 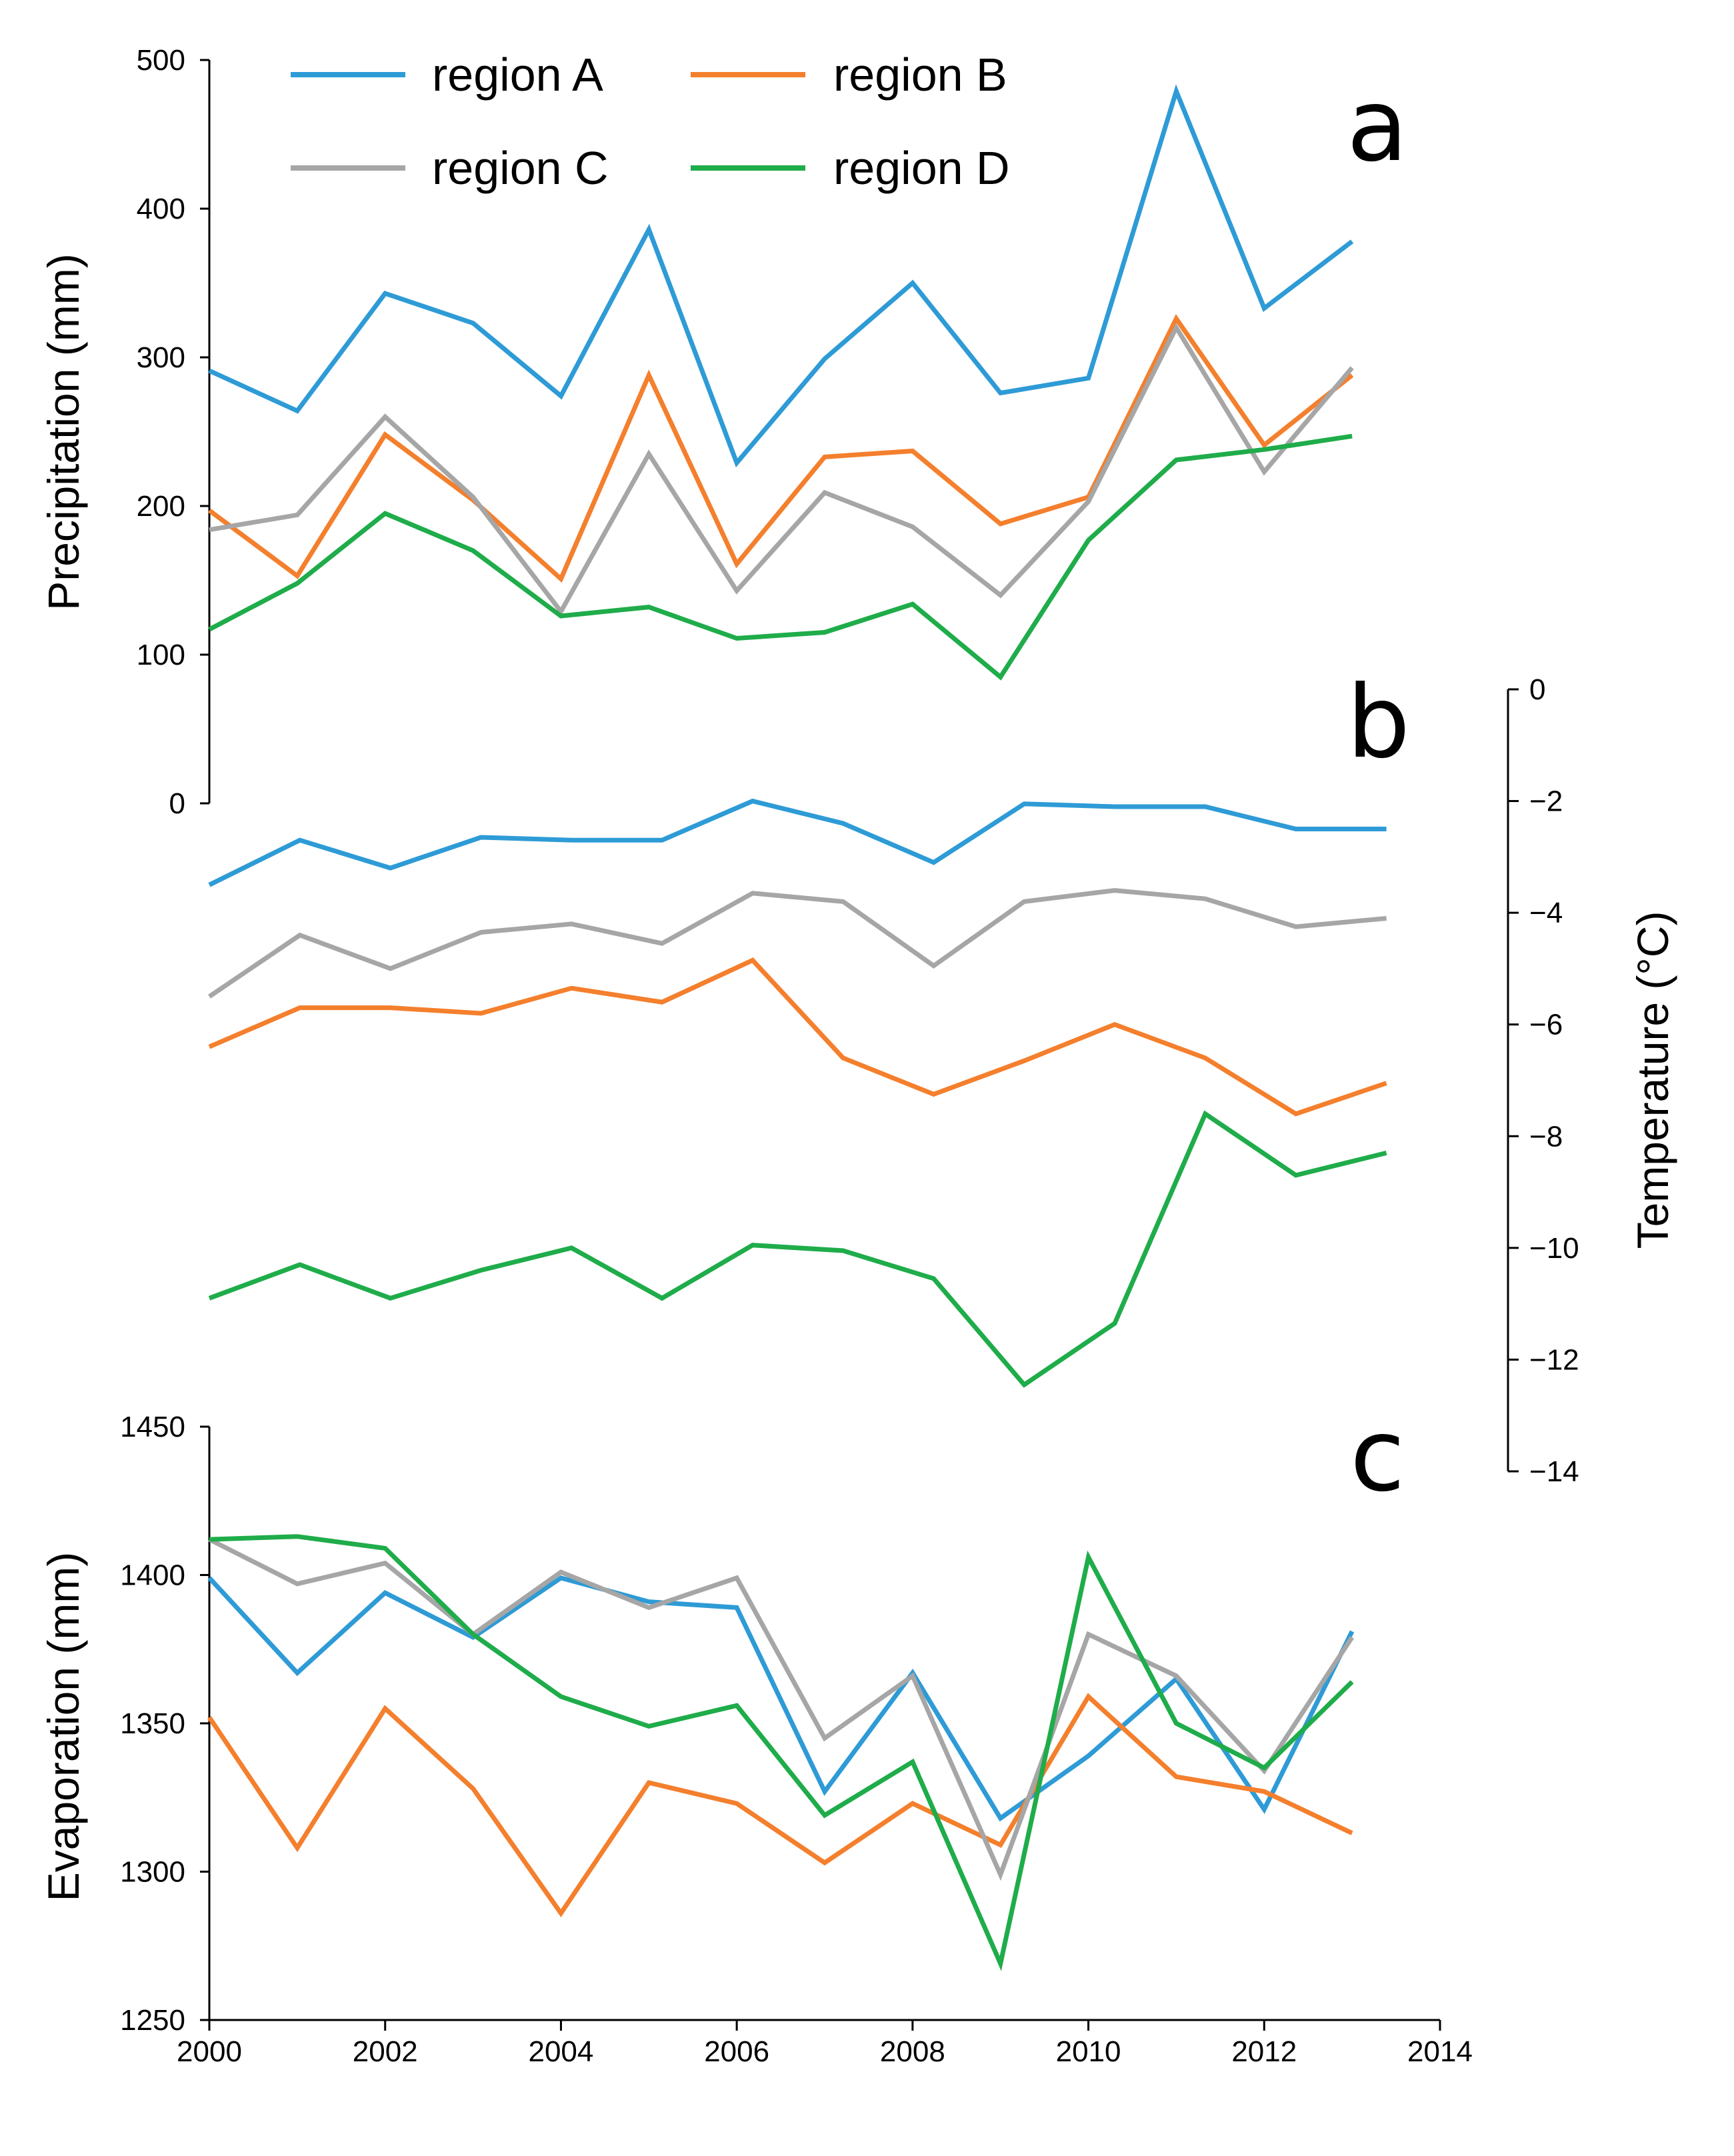 I want to click on y-tick-label: −8, so click(x=1546, y=1136).